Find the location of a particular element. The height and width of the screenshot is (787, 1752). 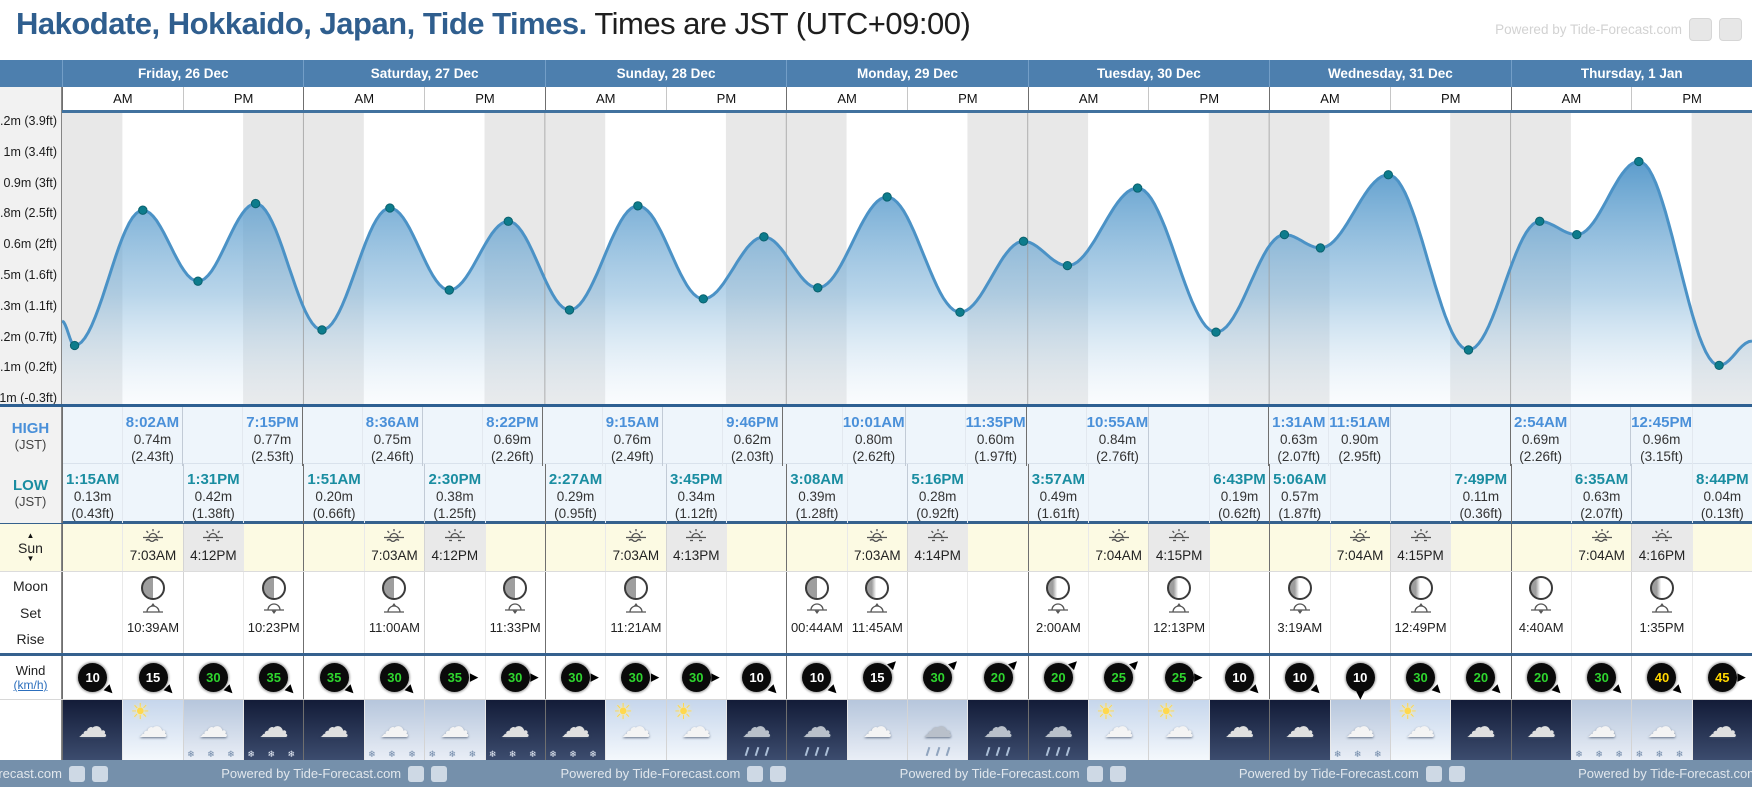

low-tide-row-cell-2: 1:31PM 0.42m (1.38ft) is located at coordinates (212, 493).